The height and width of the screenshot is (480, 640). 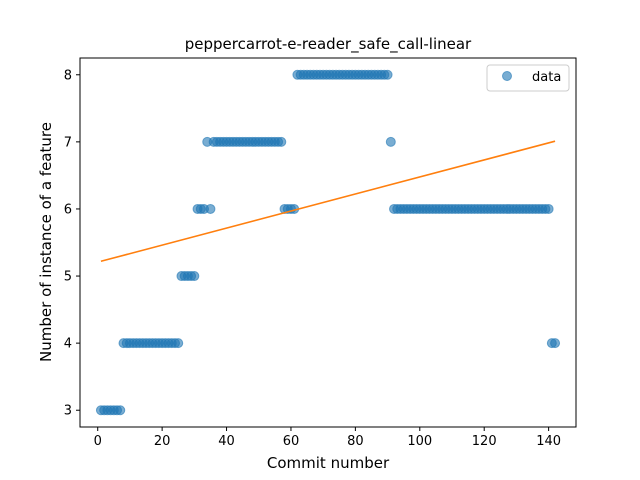 I want to click on x-tick-label: 100, so click(x=419, y=441).